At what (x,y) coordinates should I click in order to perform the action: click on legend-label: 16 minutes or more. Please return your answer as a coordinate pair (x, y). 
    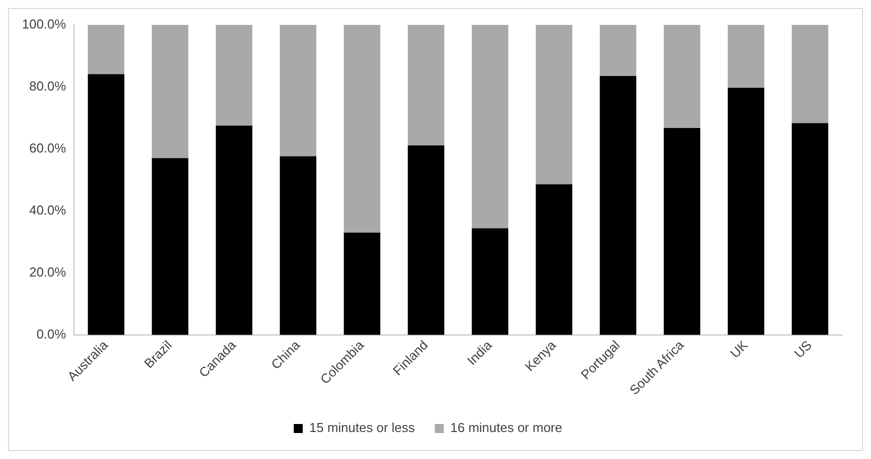
    Looking at the image, I should click on (506, 428).